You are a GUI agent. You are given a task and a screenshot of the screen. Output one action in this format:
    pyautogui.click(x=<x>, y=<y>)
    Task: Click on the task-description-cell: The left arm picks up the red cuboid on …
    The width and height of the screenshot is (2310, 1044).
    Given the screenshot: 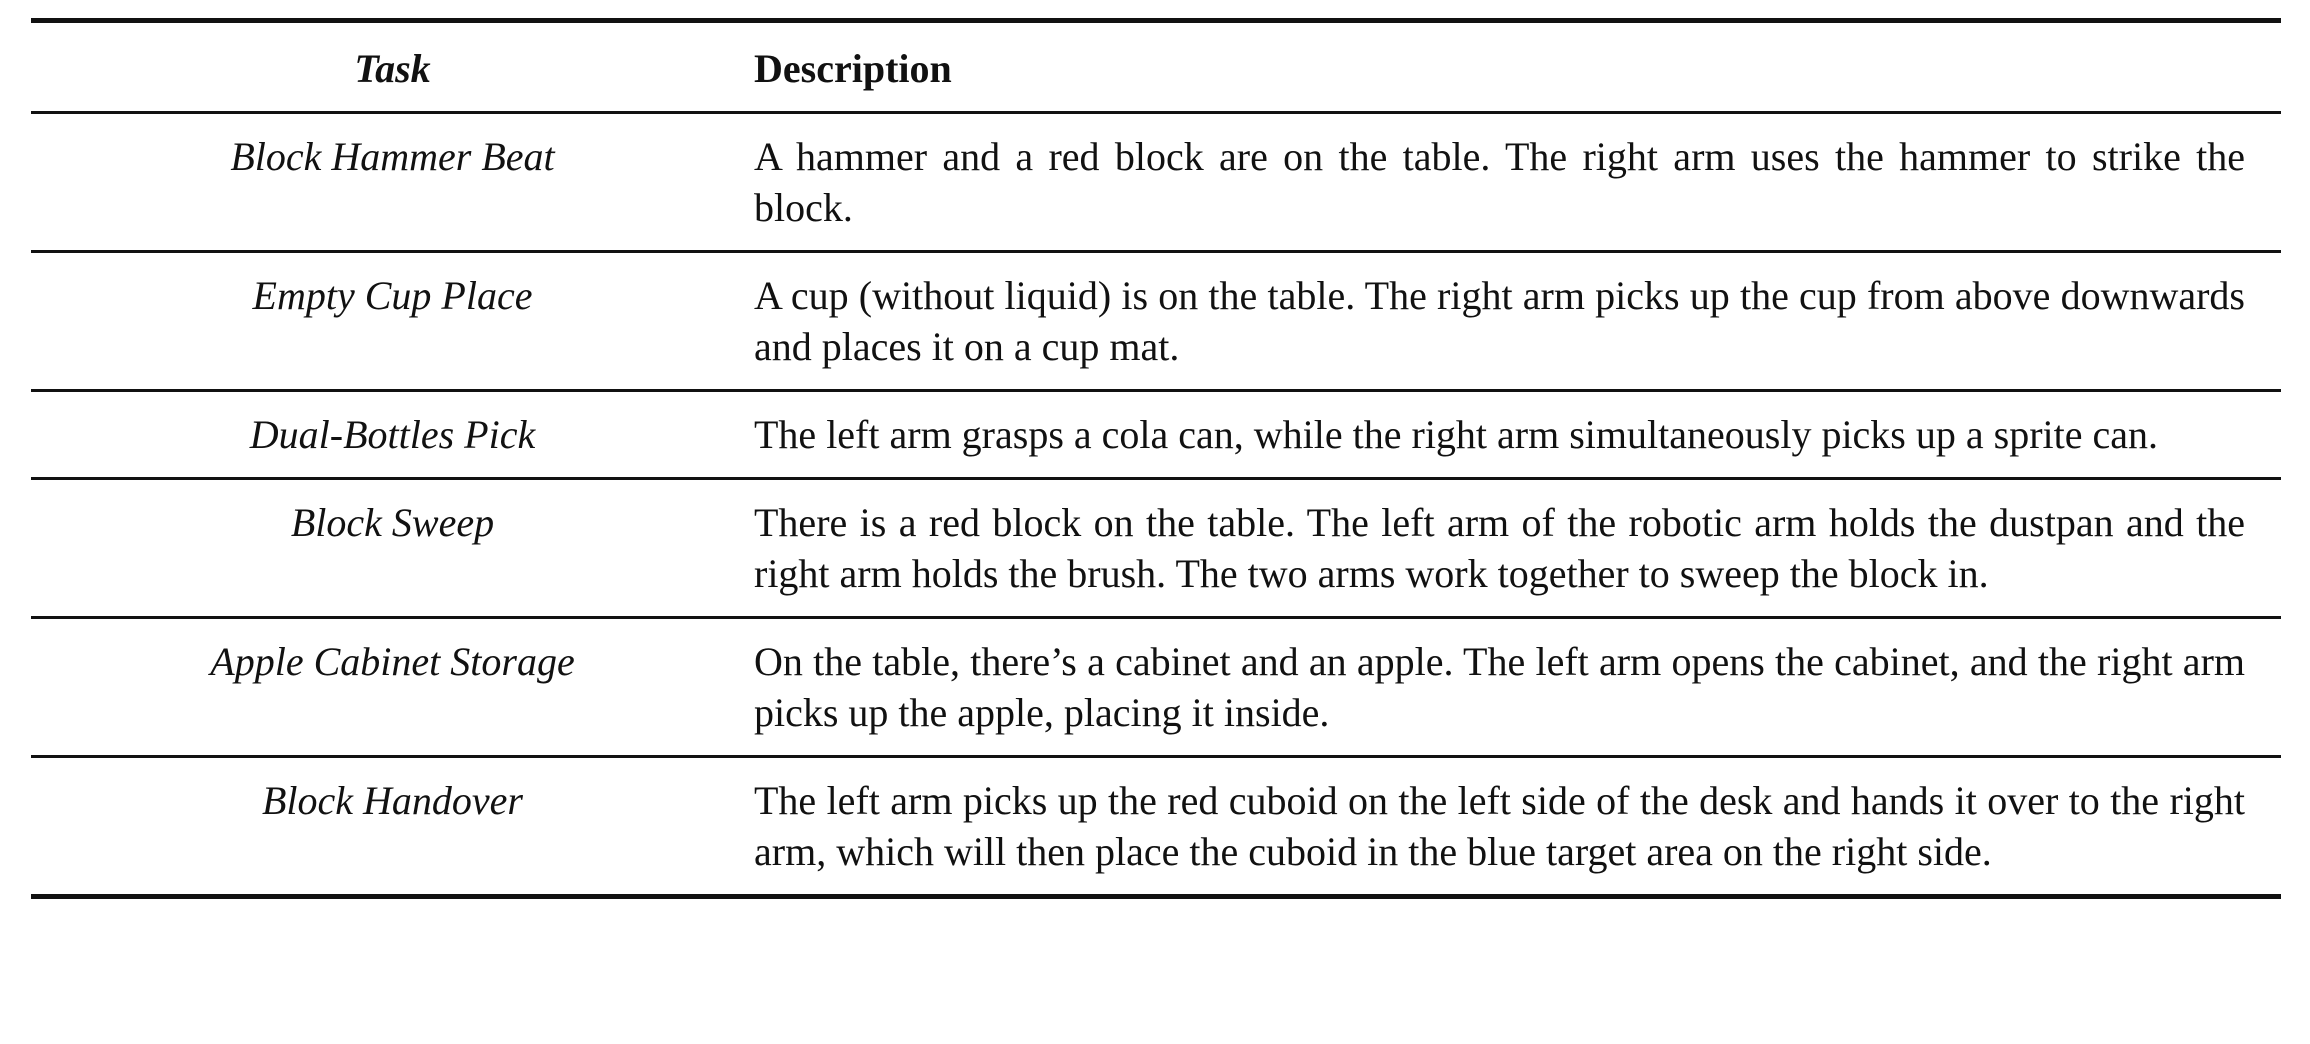 What is the action you would take?
    pyautogui.click(x=1499, y=826)
    